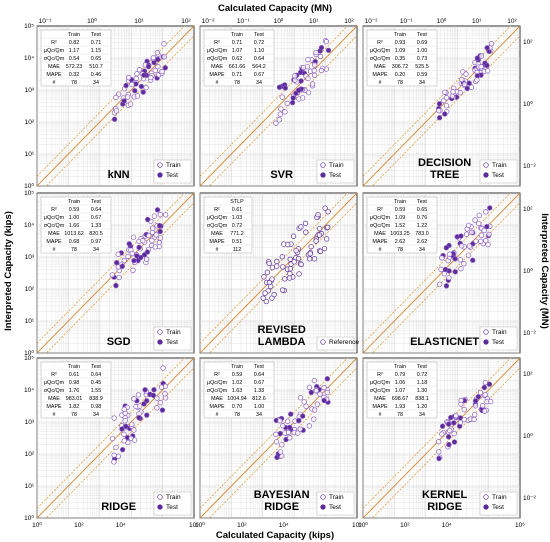 This screenshot has height=542, width=550. What do you see at coordinates (422, 218) in the screenshot?
I see `table-cell: 0.76` at bounding box center [422, 218].